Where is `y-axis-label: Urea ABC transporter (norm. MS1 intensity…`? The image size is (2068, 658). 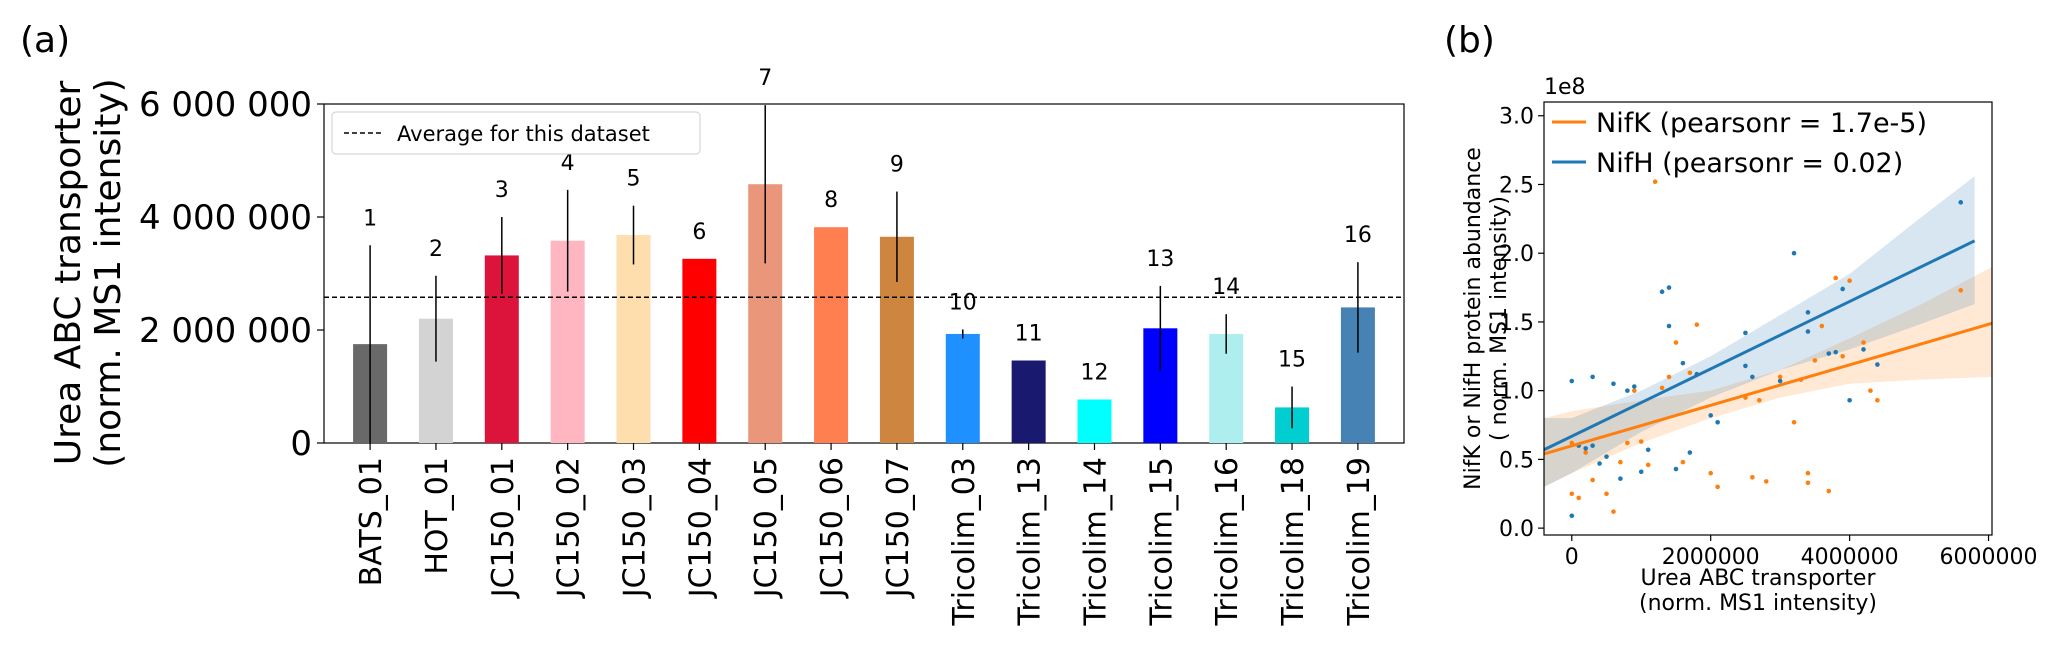
y-axis-label: Urea ABC transporter (norm. MS1 intensity… is located at coordinates (88, 272).